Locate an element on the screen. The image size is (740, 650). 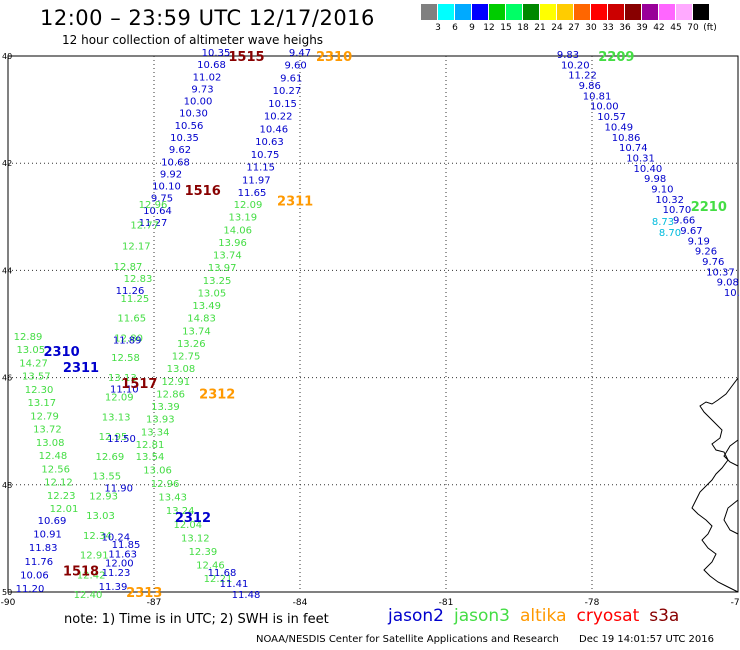
wave-height-value: 9.92 is located at coordinates (171, 174).